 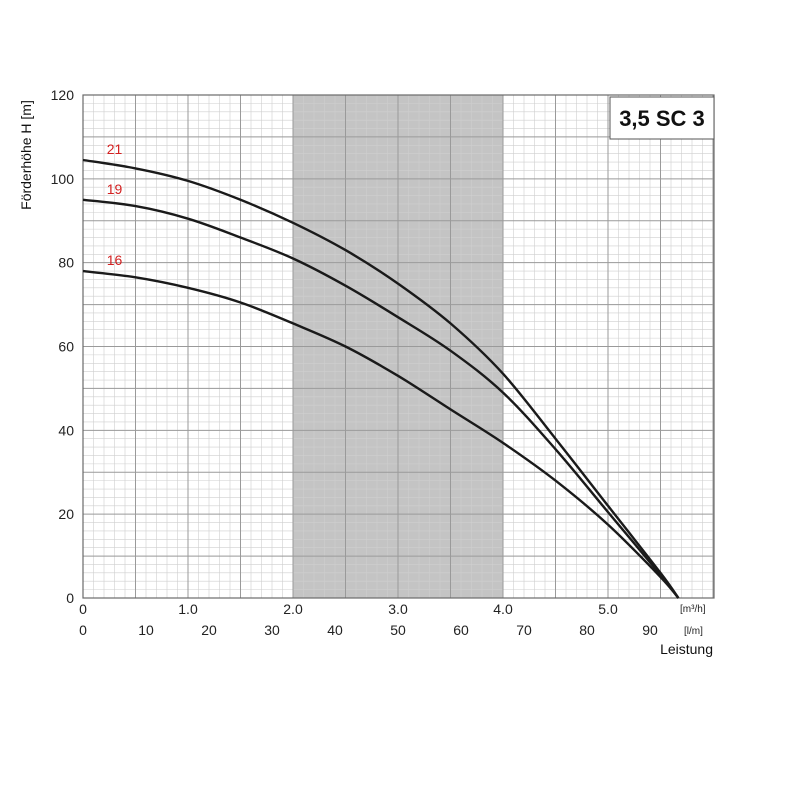 What do you see at coordinates (335, 630) in the screenshot?
I see `x-tick-label-secondary: 40` at bounding box center [335, 630].